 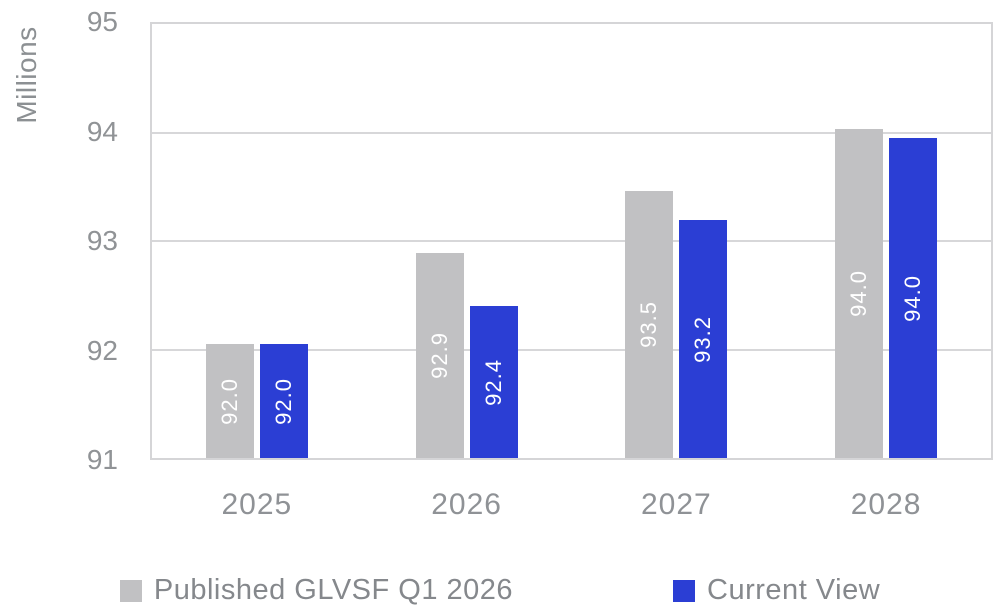 I want to click on bar-2025-series-0: 92.0, so click(x=229, y=401).